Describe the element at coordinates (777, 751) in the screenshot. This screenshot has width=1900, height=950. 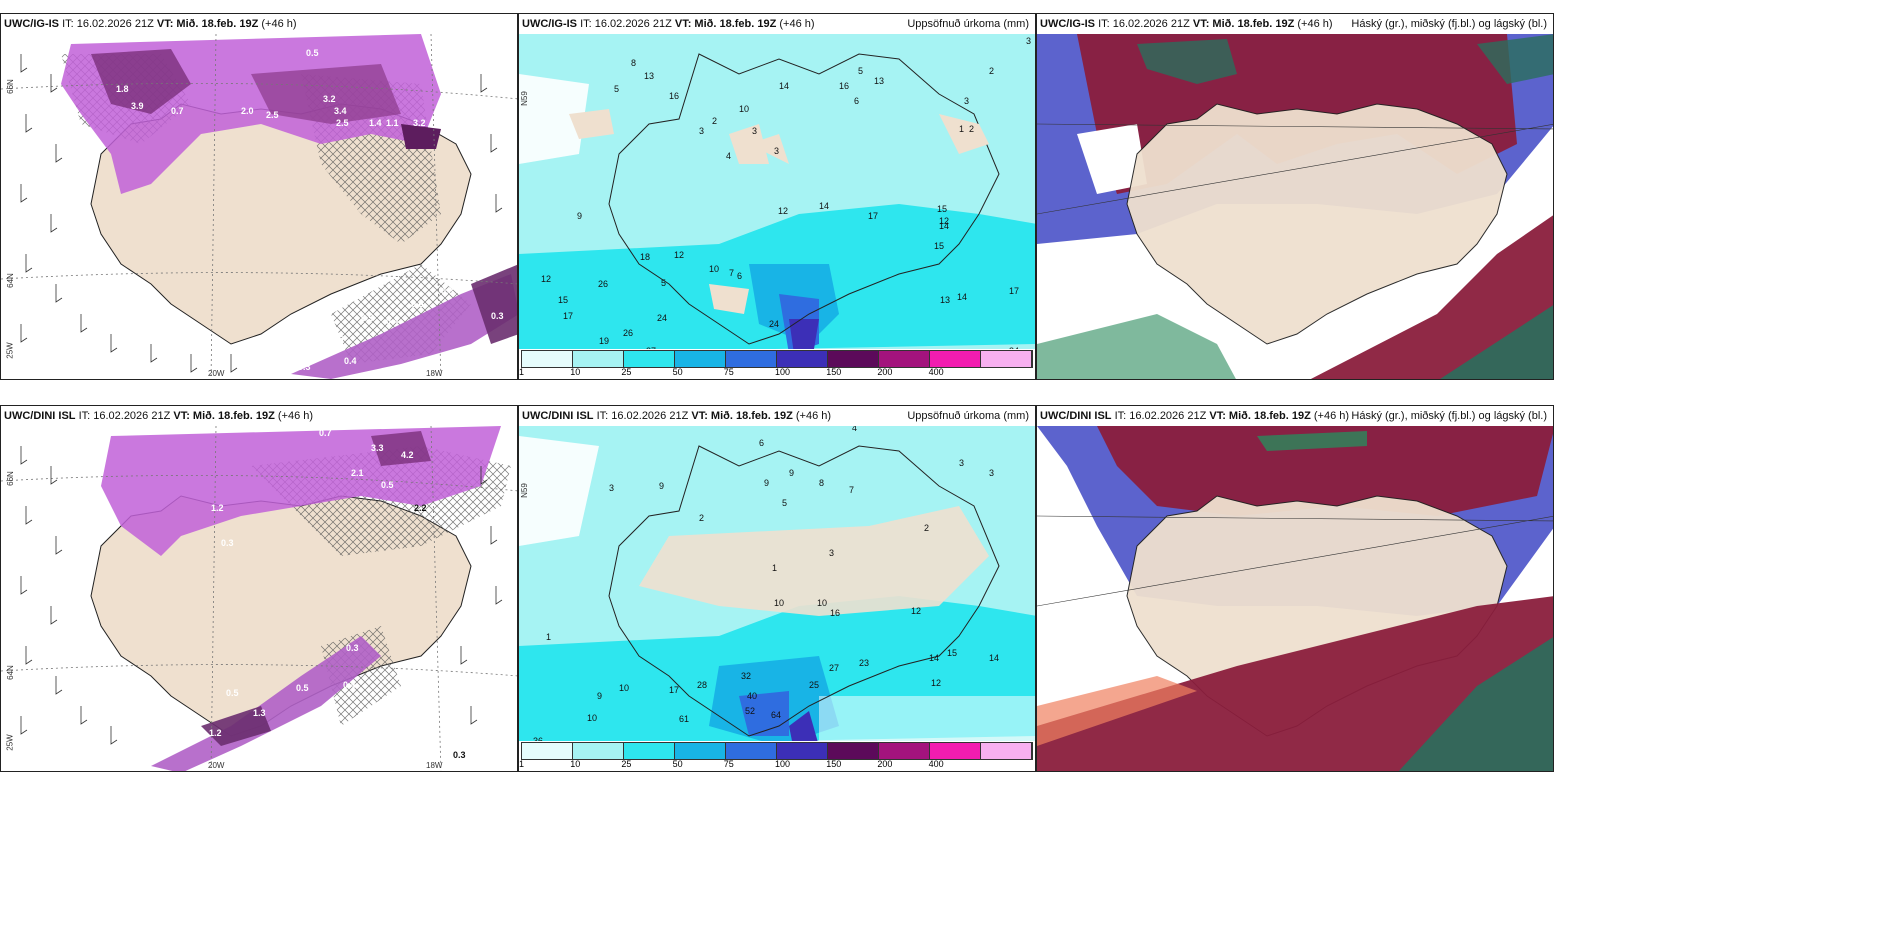
I see `colorbar` at that location.